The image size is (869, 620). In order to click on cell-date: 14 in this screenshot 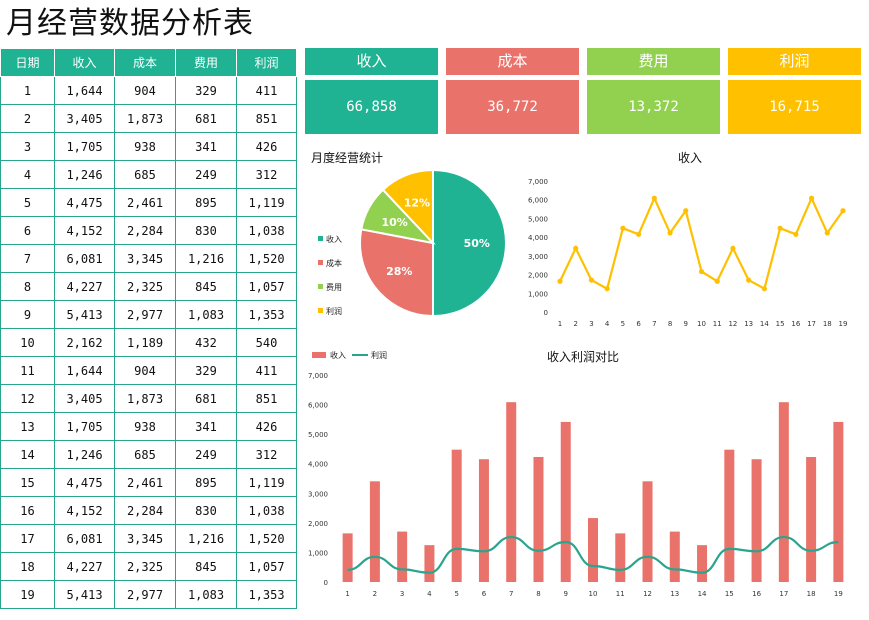, I will do `click(27, 454)`.